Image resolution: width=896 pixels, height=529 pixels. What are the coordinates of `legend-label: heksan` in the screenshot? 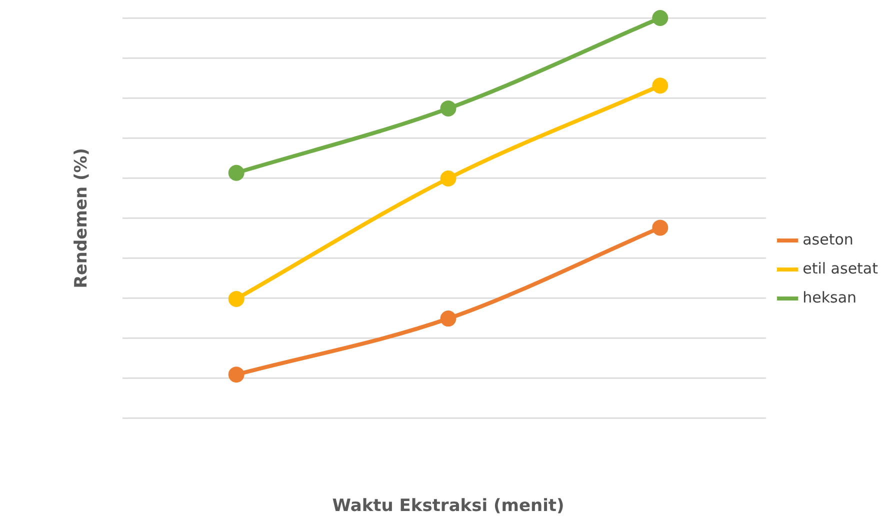 It's located at (829, 297).